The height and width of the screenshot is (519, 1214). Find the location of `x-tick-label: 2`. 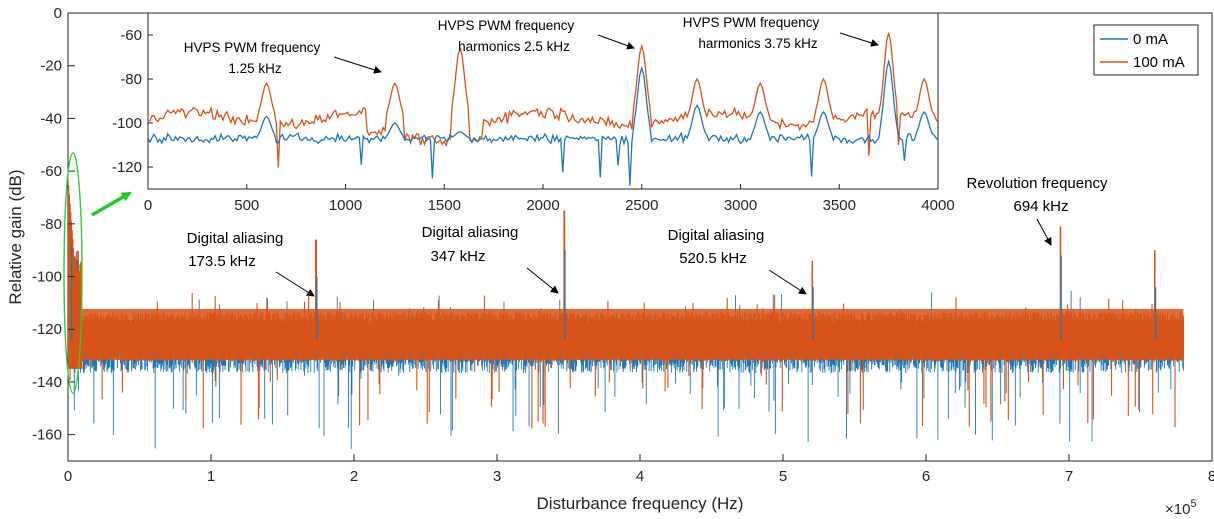

x-tick-label: 2 is located at coordinates (354, 476).